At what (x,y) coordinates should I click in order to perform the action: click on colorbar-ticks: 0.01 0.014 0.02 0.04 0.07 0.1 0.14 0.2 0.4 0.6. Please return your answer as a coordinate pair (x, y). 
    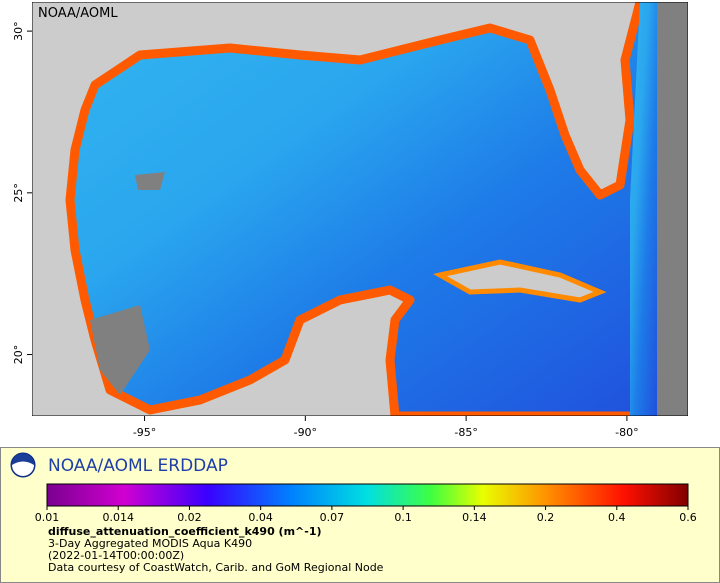
    Looking at the image, I should click on (366, 515).